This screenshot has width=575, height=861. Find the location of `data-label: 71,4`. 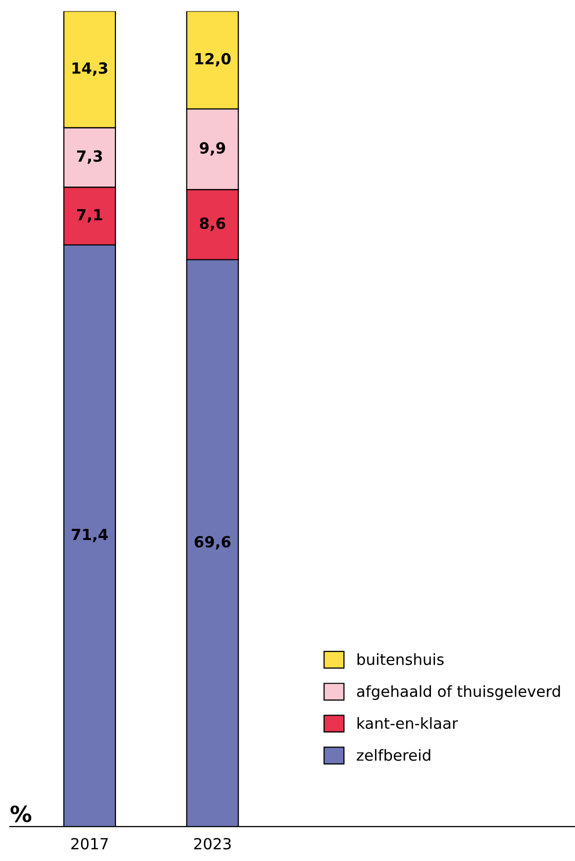

data-label: 71,4 is located at coordinates (90, 535).